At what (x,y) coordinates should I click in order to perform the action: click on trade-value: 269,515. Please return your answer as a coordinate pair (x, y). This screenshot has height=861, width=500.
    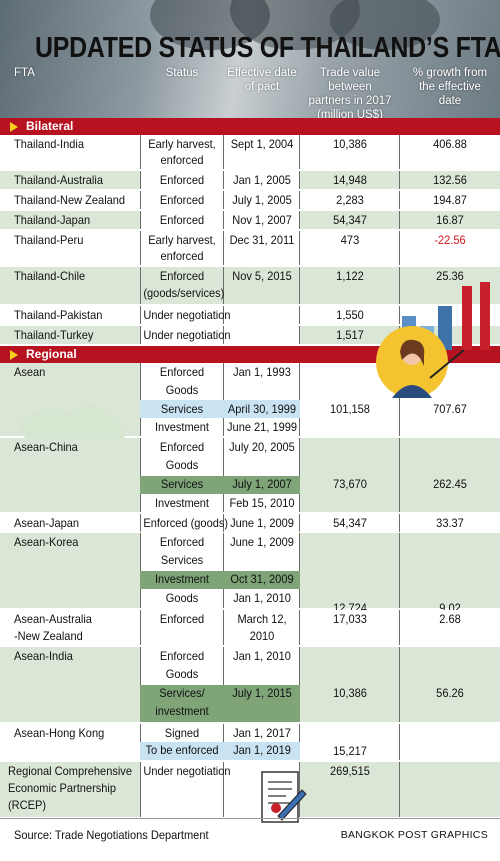
    Looking at the image, I should click on (350, 771).